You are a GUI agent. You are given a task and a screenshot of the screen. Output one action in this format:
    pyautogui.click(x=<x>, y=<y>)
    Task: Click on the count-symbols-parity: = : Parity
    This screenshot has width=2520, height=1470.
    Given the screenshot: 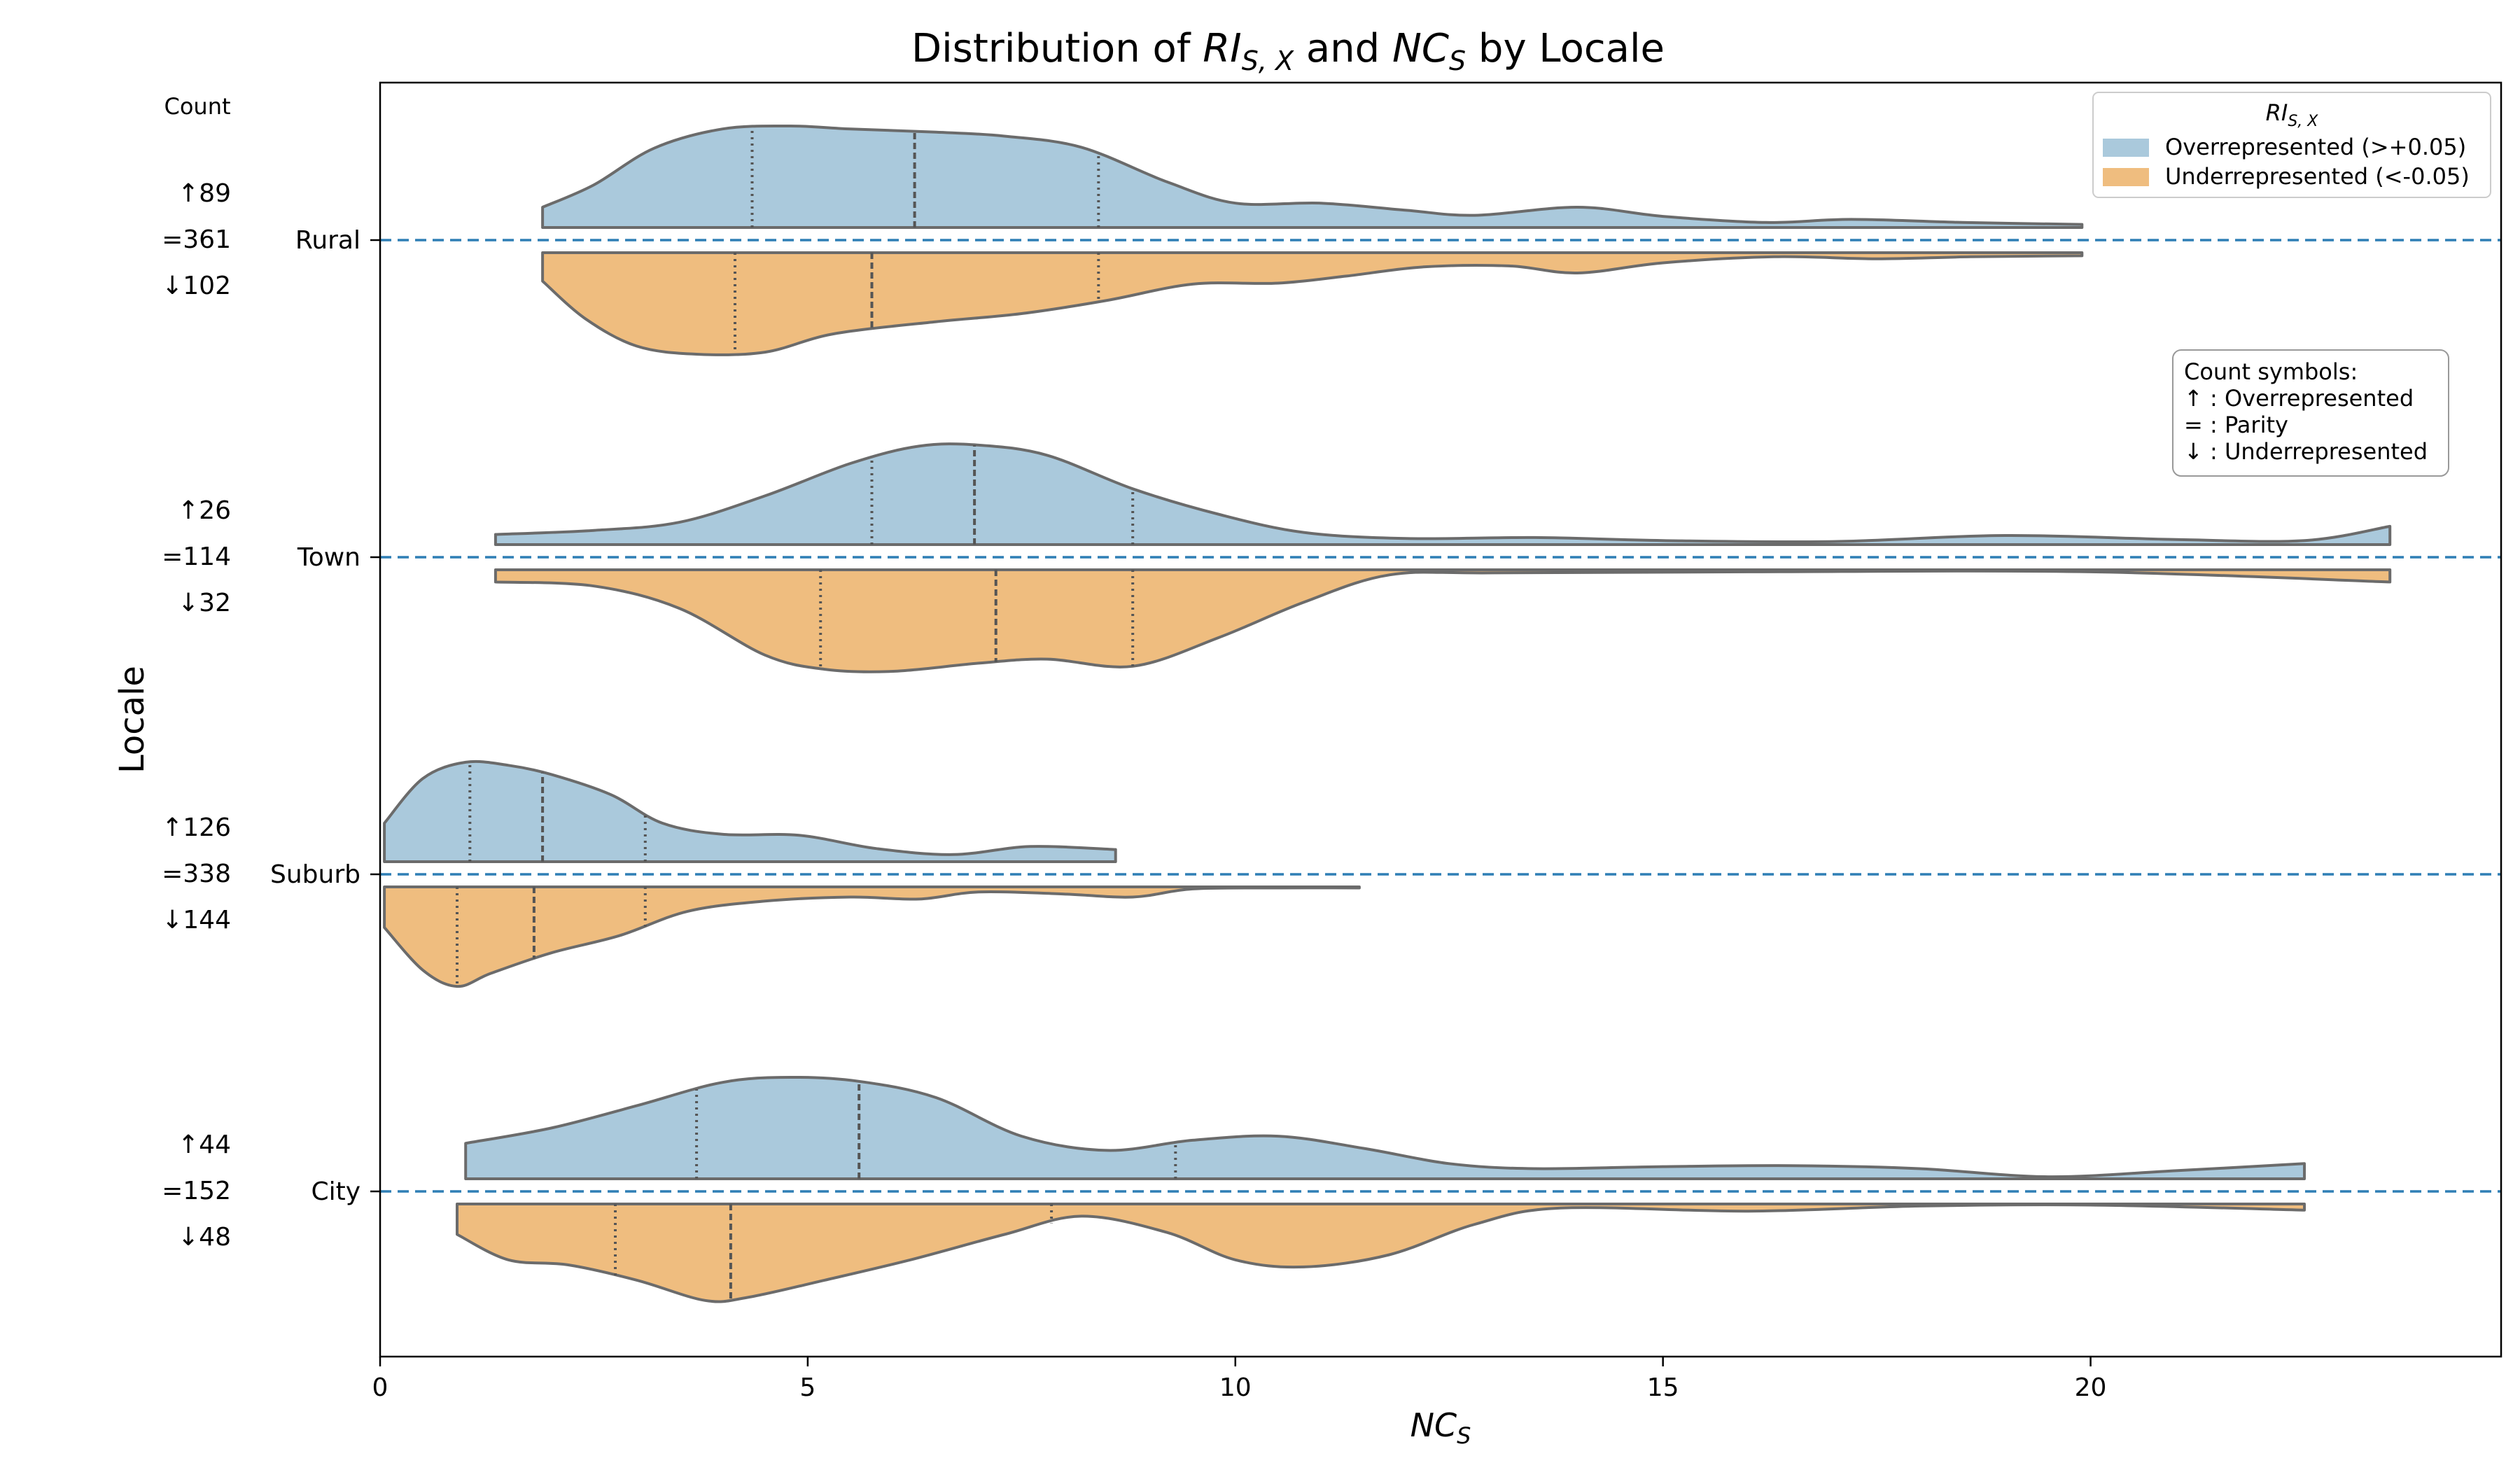 What is the action you would take?
    pyautogui.click(x=2236, y=425)
    